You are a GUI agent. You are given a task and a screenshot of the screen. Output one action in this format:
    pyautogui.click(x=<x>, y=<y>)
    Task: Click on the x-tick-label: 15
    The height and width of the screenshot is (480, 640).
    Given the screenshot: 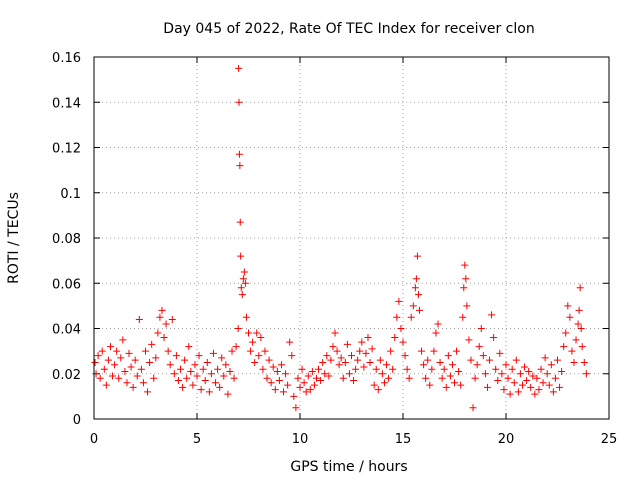 What is the action you would take?
    pyautogui.click(x=403, y=439)
    